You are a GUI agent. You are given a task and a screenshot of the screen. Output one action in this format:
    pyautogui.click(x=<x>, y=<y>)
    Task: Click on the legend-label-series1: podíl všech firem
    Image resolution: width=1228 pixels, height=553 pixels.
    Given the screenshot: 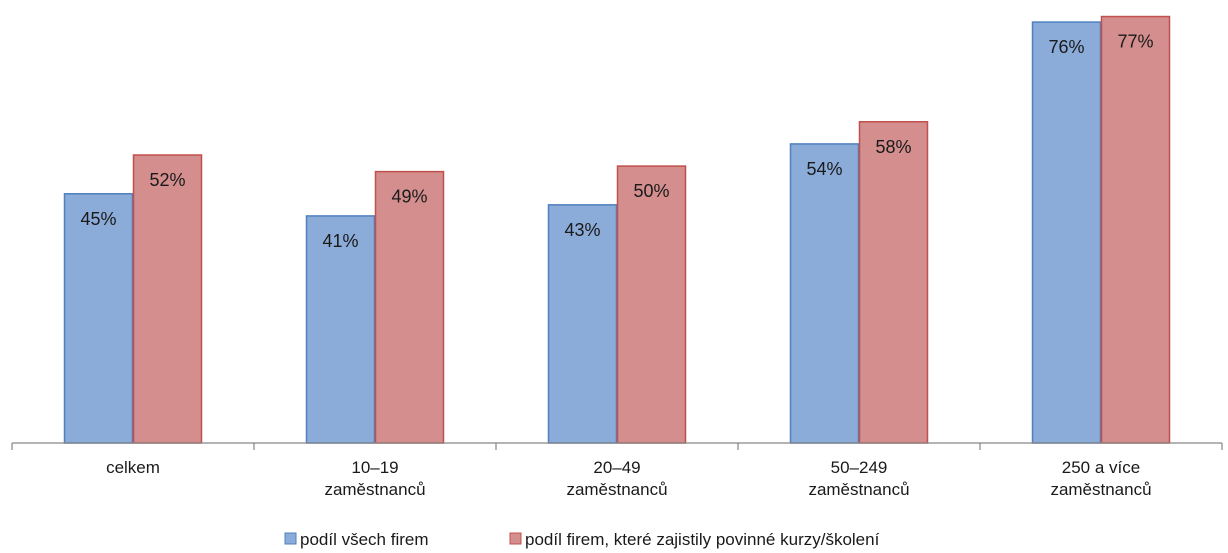 What is the action you would take?
    pyautogui.click(x=364, y=539)
    